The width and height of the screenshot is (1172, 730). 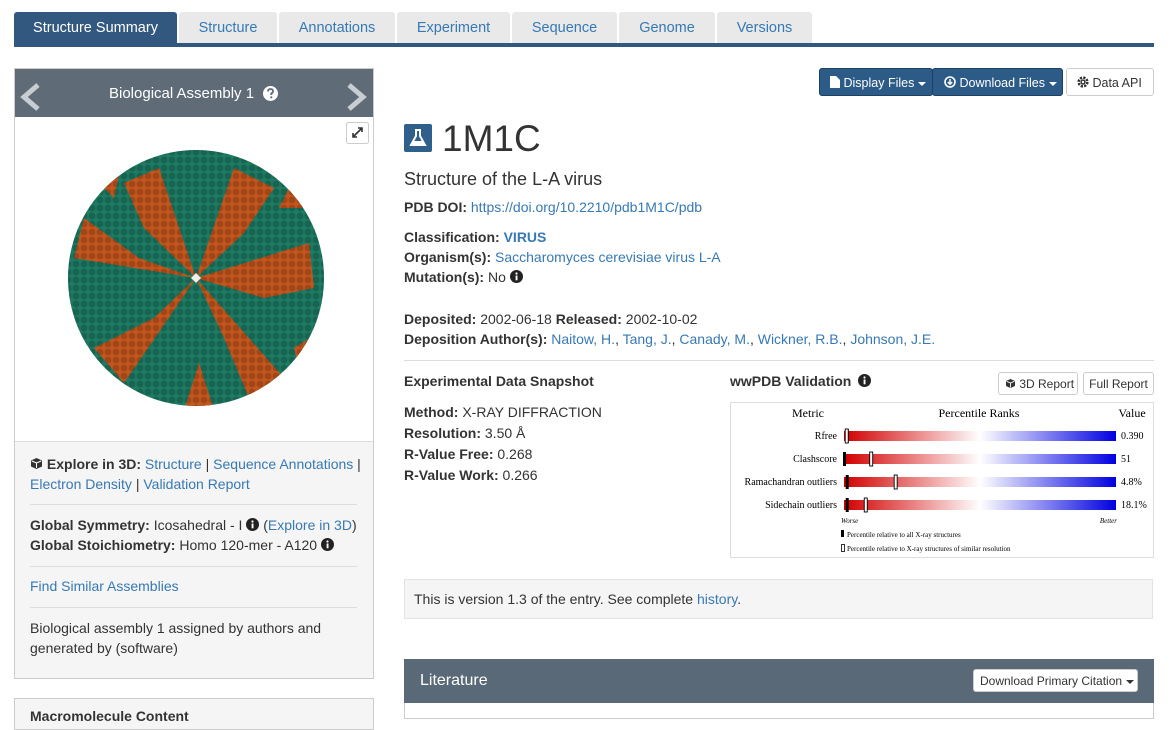 What do you see at coordinates (337, 28) in the screenshot?
I see `tab: Annotations` at bounding box center [337, 28].